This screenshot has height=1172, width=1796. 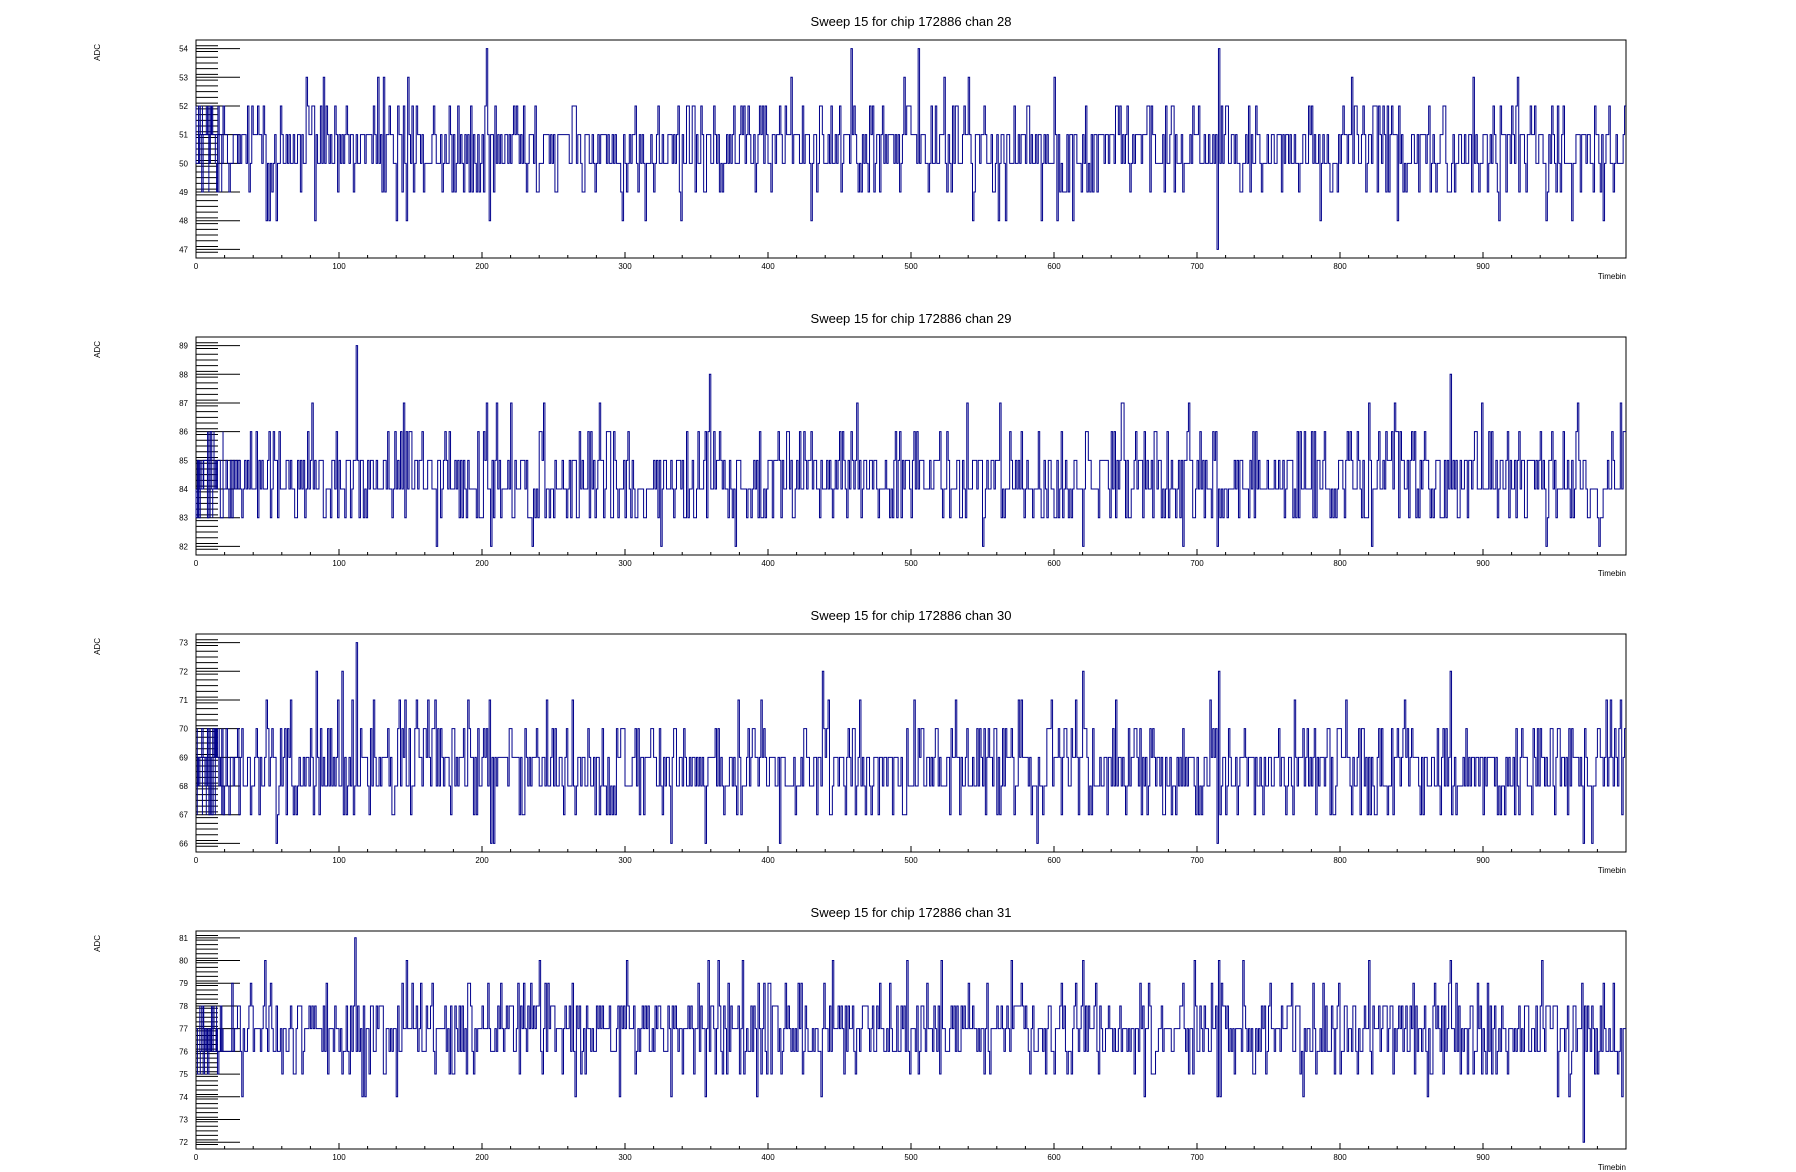 I want to click on y-tick-label: 53, so click(x=183, y=77).